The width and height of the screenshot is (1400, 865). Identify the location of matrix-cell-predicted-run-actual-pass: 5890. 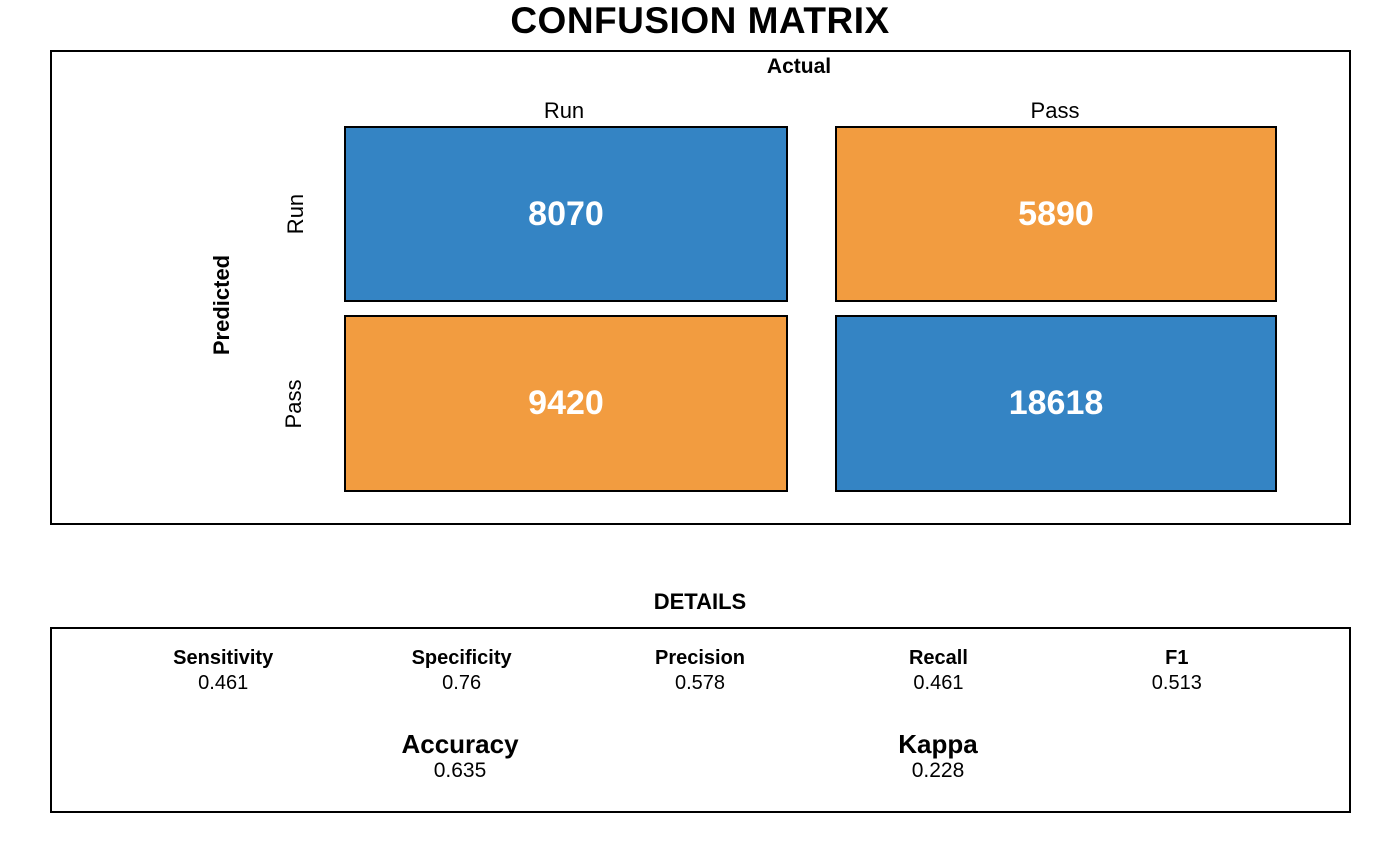
(1056, 214).